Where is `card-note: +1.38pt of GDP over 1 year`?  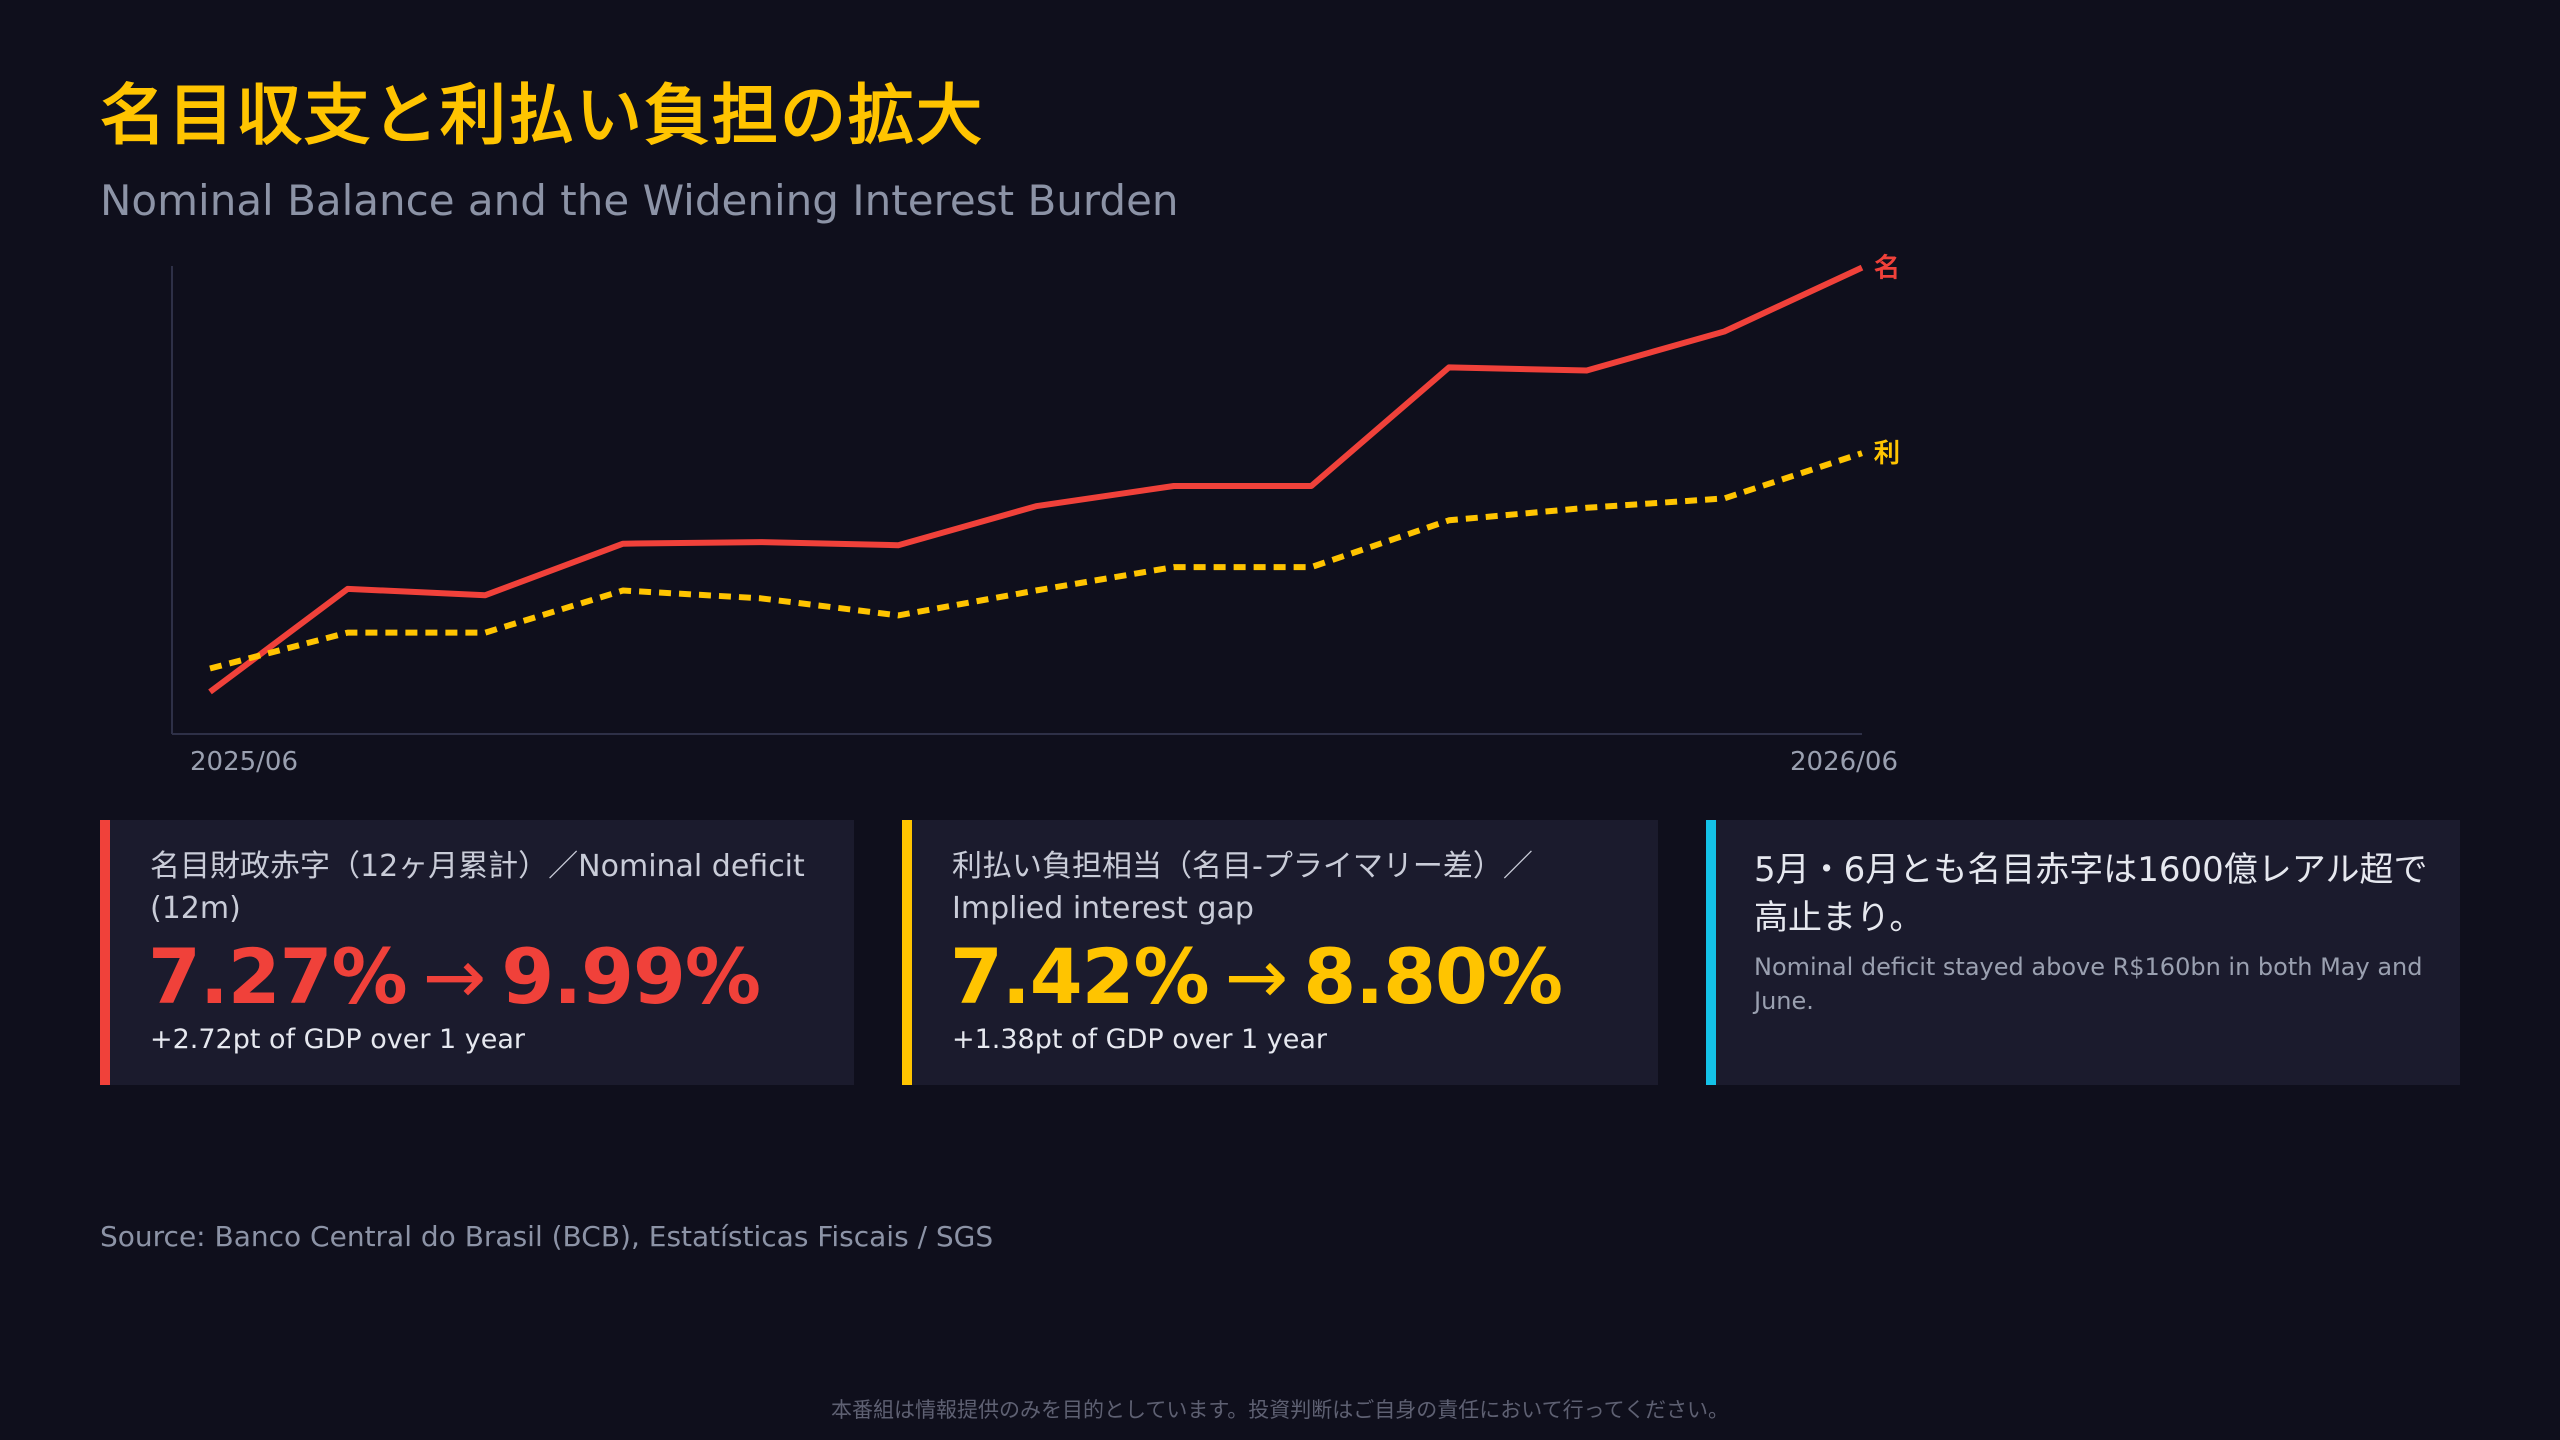 card-note: +1.38pt of GDP over 1 year is located at coordinates (1140, 1039).